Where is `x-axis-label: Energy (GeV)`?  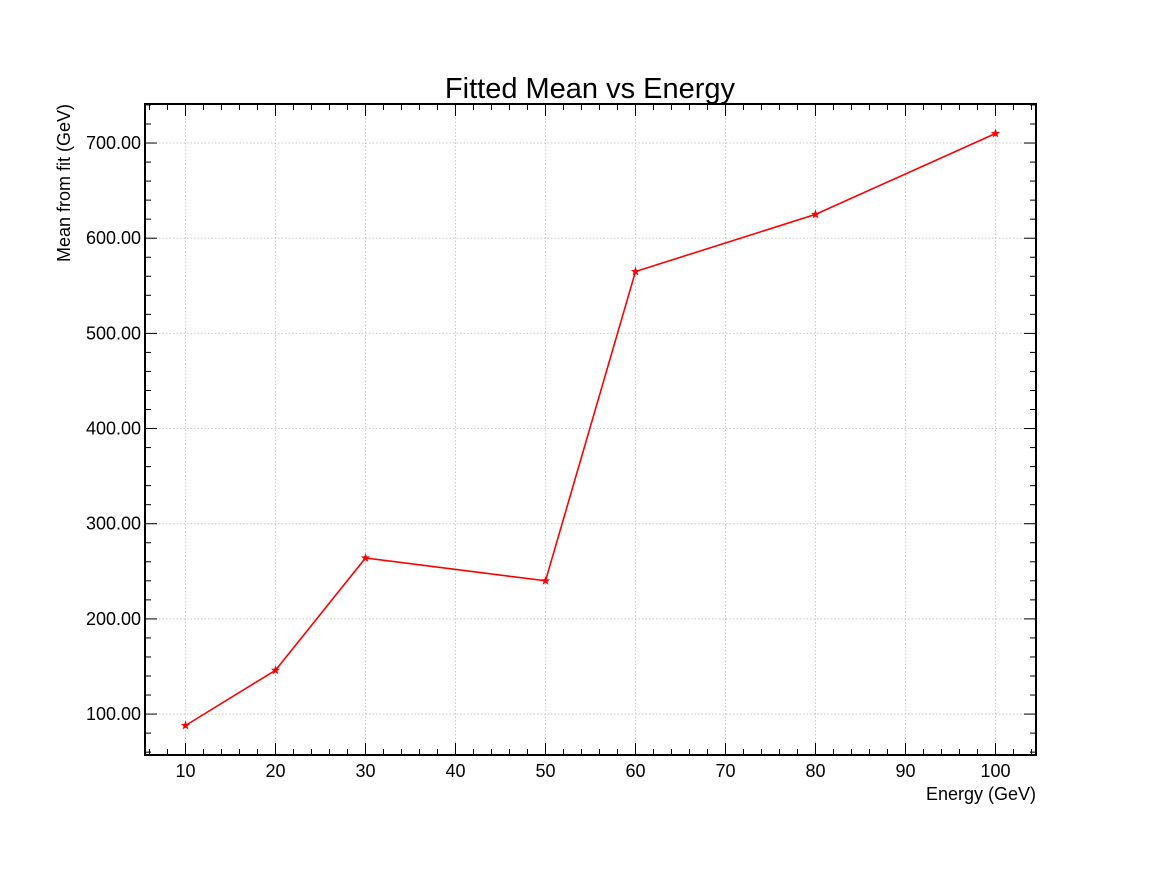
x-axis-label: Energy (GeV) is located at coordinates (981, 794).